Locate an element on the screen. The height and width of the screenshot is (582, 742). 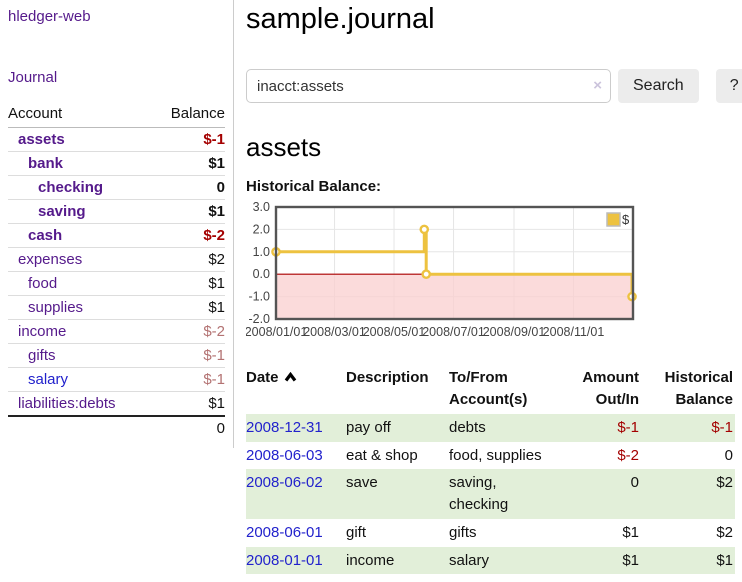
transaction-accounts: salary is located at coordinates (469, 560).